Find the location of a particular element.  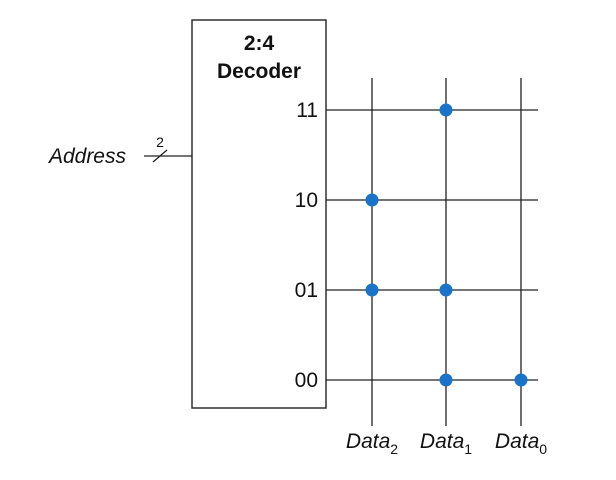

column-label-data2: Data2 is located at coordinates (372, 443).